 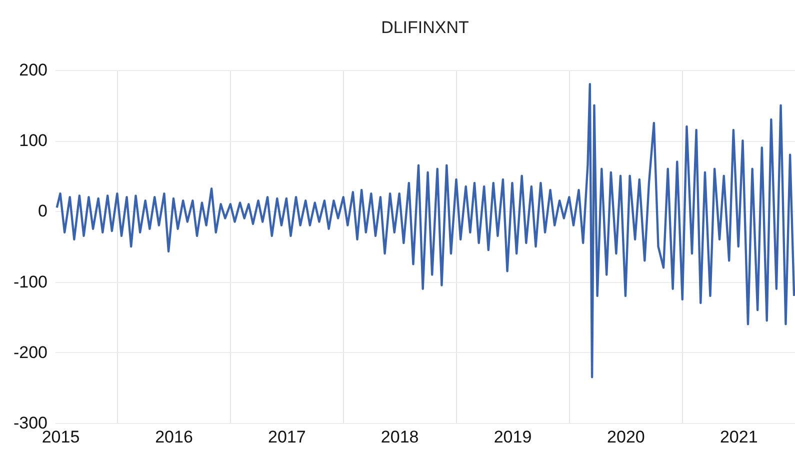 What do you see at coordinates (513, 437) in the screenshot?
I see `x-tick-label: 2019` at bounding box center [513, 437].